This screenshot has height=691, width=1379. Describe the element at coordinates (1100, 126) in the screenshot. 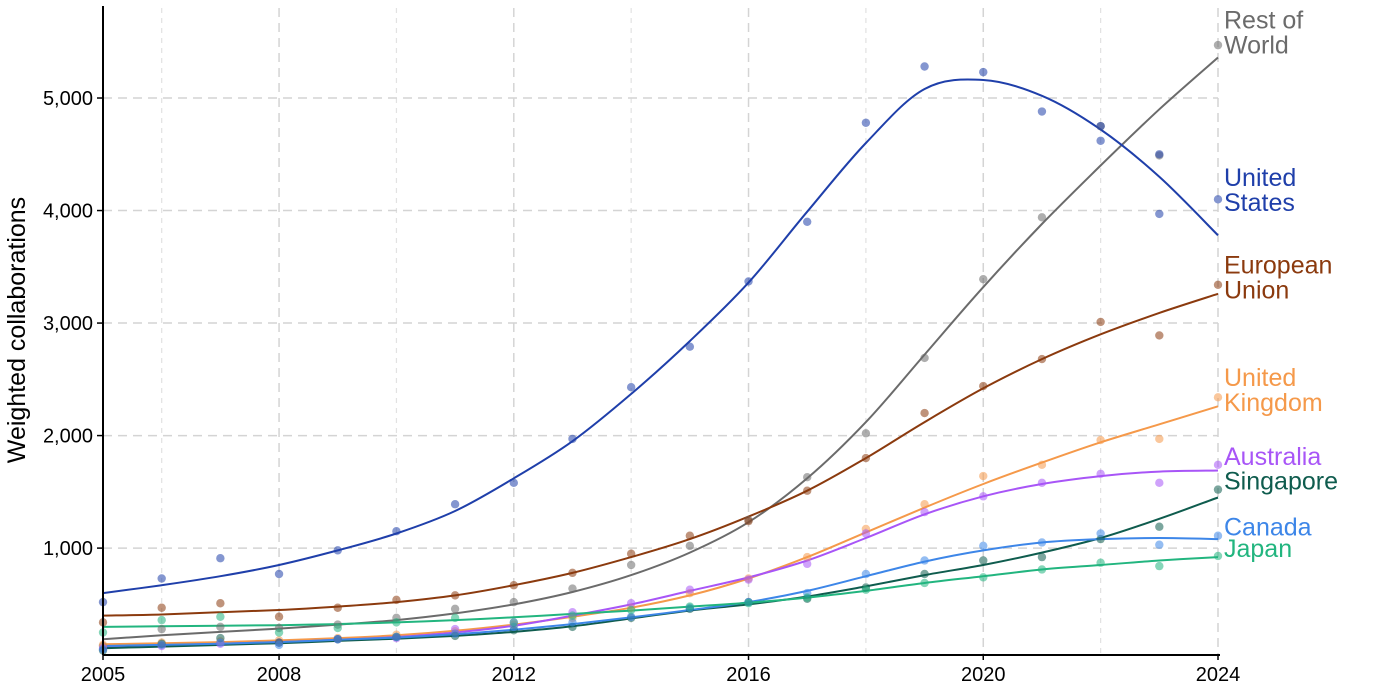

I see `point-united-states-2022` at that location.